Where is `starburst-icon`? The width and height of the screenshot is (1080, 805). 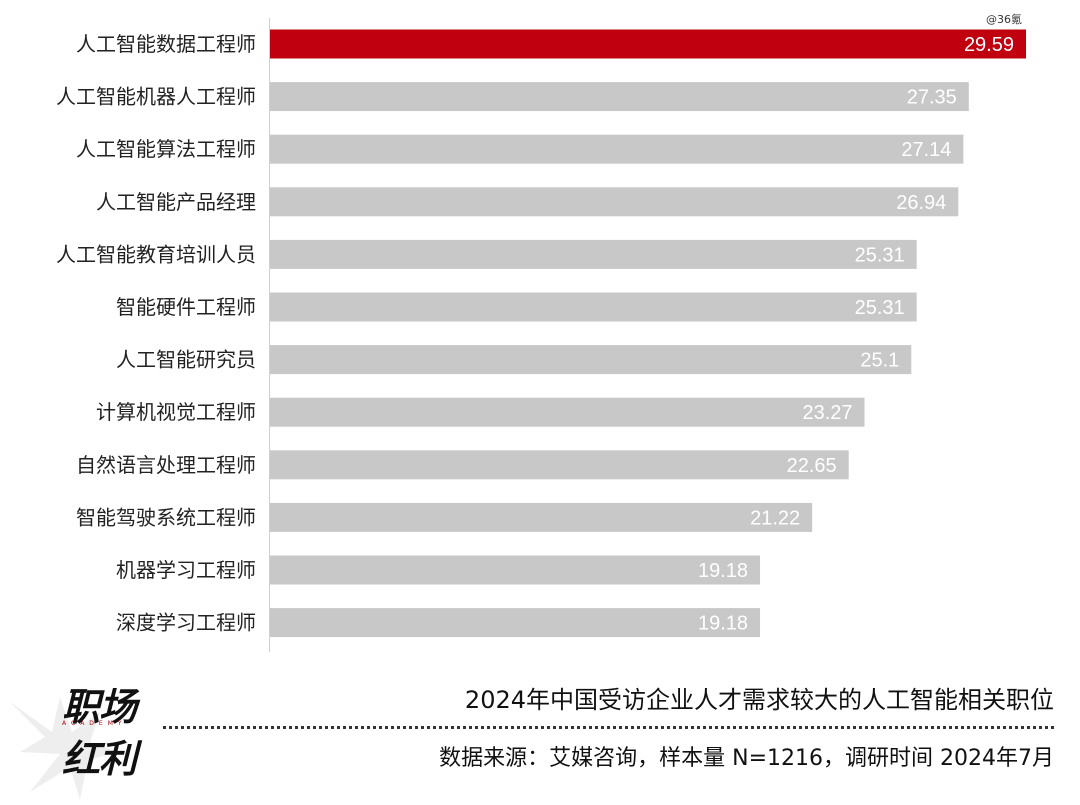 starburst-icon is located at coordinates (64, 748).